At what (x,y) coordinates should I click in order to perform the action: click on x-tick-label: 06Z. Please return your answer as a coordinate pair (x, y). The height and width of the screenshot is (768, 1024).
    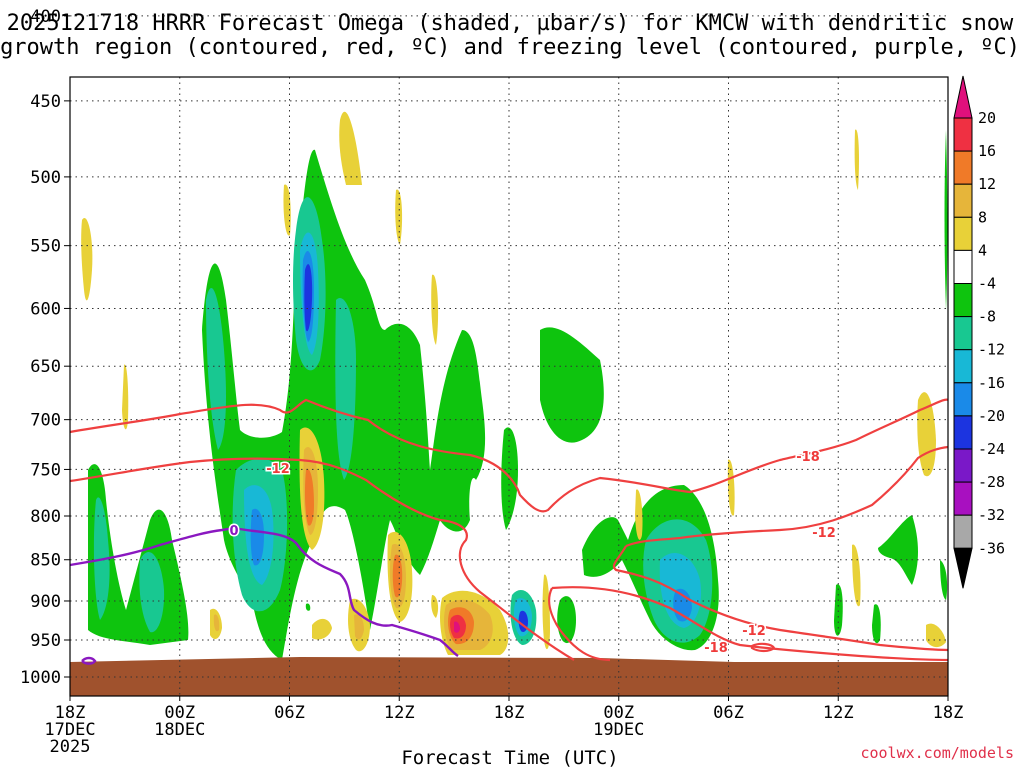
    Looking at the image, I should click on (289, 713).